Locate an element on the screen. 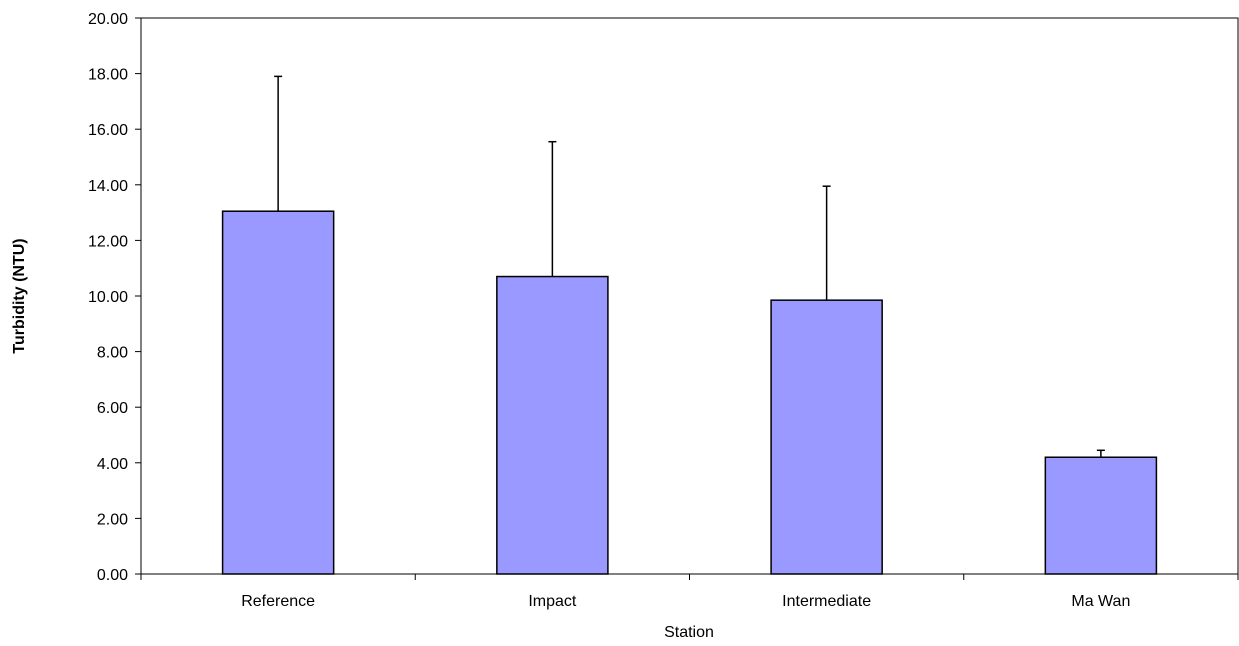 The width and height of the screenshot is (1239, 646). y-tick-label: 4.00 is located at coordinates (112, 464).